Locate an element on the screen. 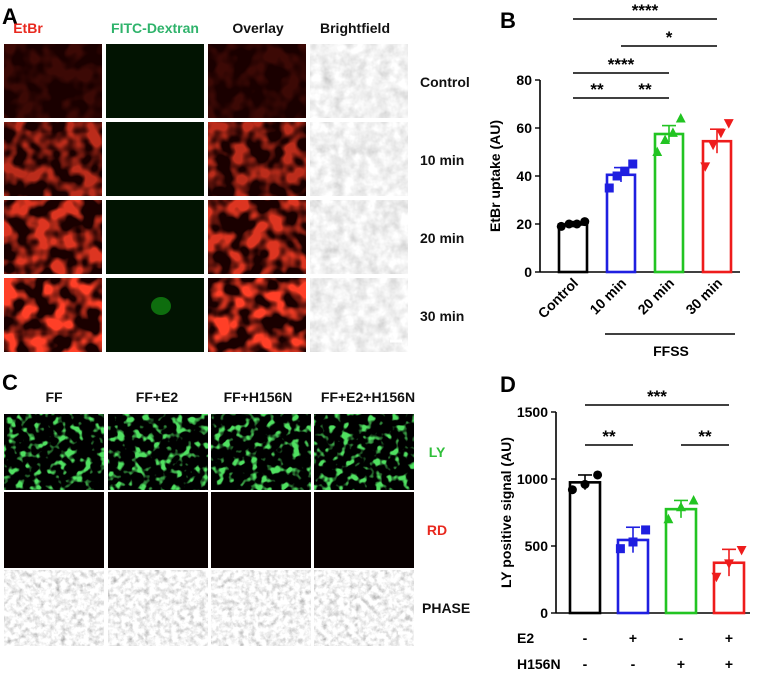 This screenshot has width=765, height=674. panel-c-row-label: LY is located at coordinates (437, 452).